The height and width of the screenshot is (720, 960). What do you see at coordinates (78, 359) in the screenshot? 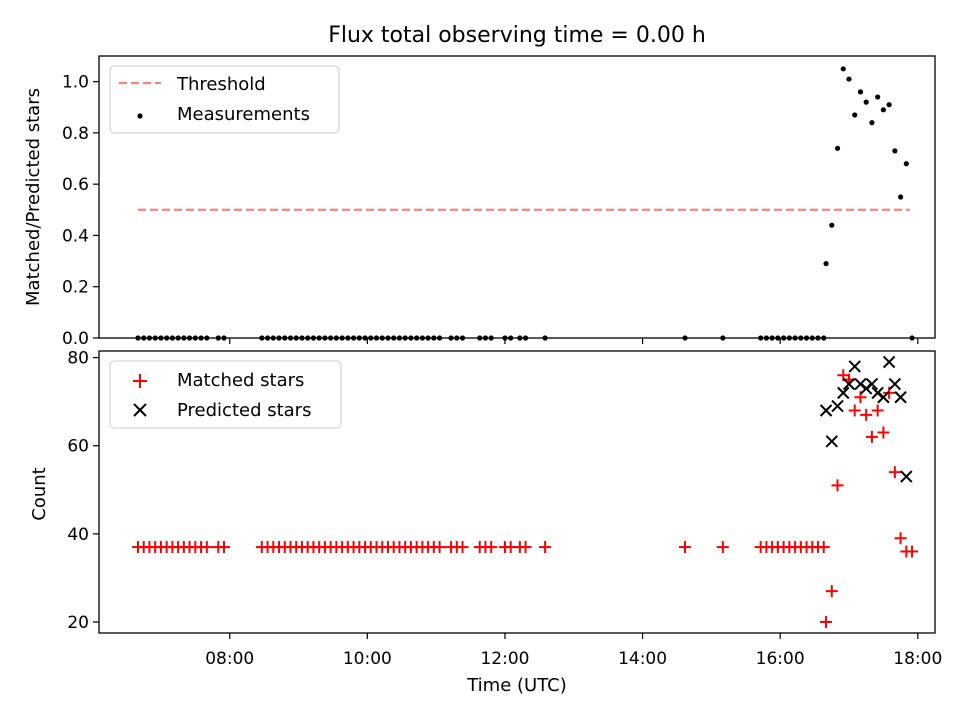
I see `y-tick-label: 80` at bounding box center [78, 359].